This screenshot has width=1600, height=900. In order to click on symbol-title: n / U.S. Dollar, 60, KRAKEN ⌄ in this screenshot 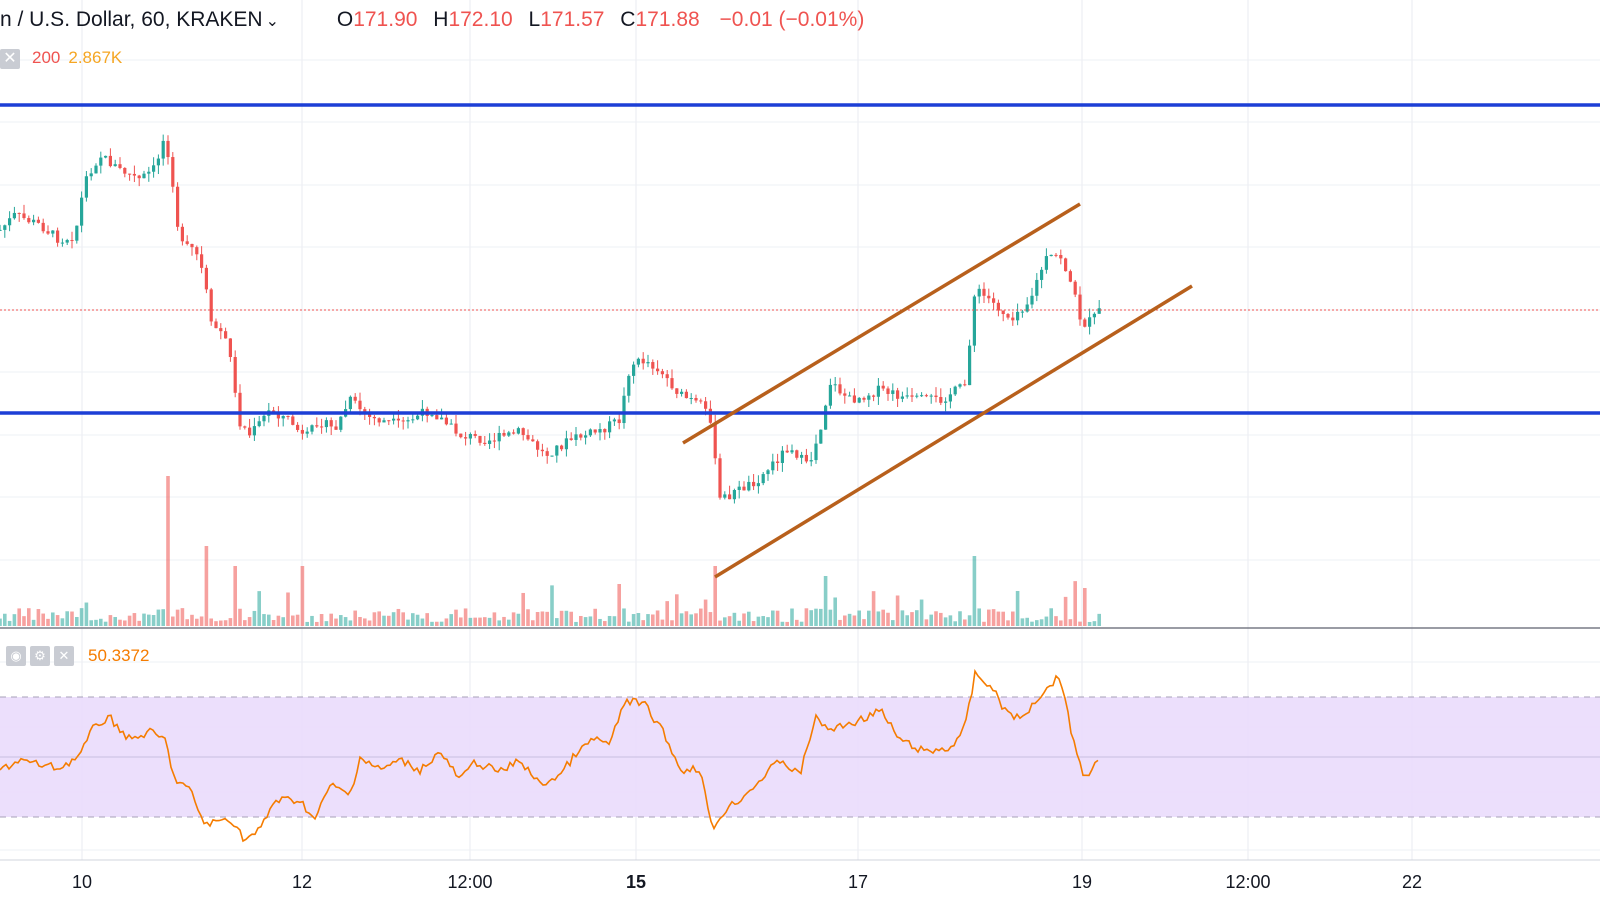, I will do `click(140, 19)`.